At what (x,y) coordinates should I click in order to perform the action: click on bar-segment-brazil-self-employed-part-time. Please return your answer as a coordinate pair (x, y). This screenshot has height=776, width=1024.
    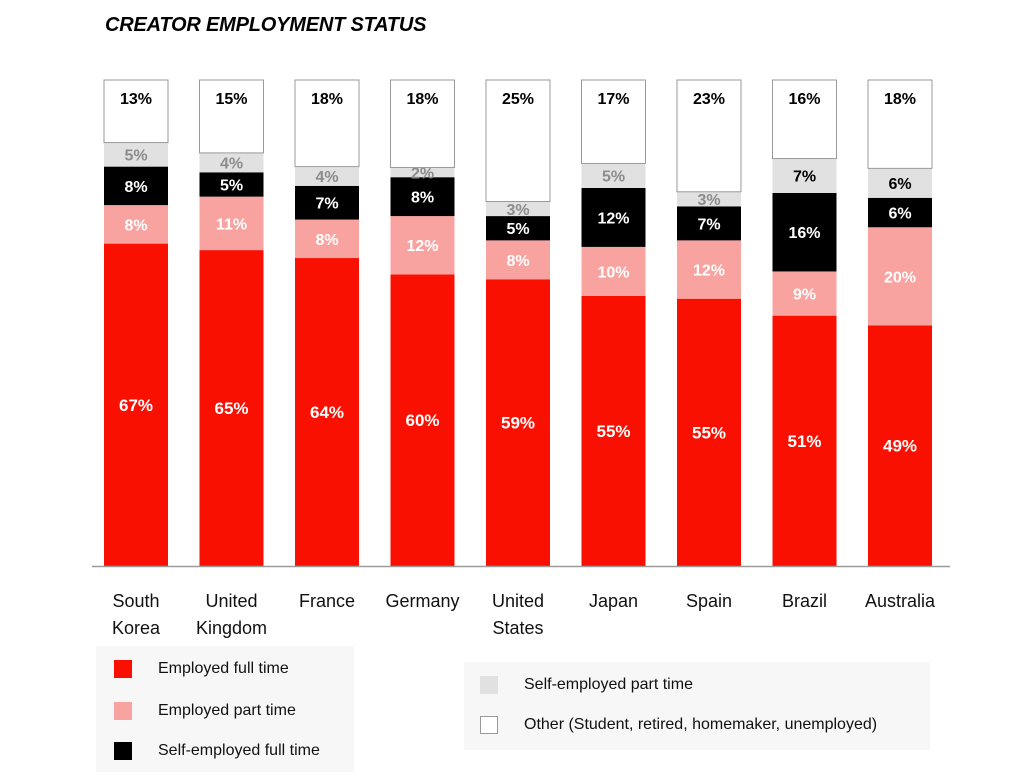
    Looking at the image, I should click on (804, 175).